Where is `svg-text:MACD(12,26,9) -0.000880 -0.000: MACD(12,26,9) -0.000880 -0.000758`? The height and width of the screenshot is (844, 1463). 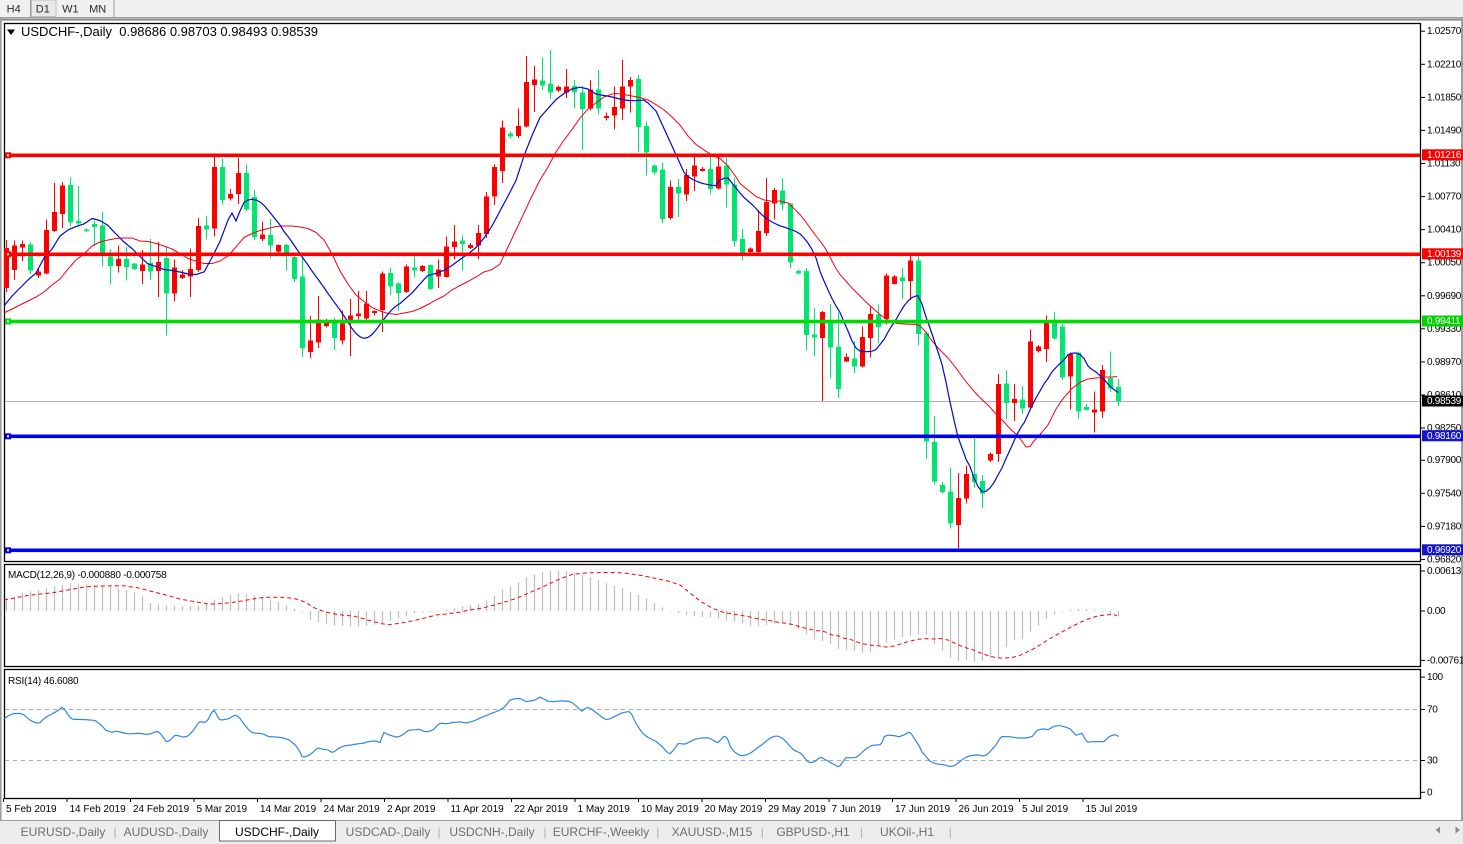 svg-text:MACD(12,26,9) -0.000880 -0.000: MACD(12,26,9) -0.000880 -0.000758 is located at coordinates (87, 575).